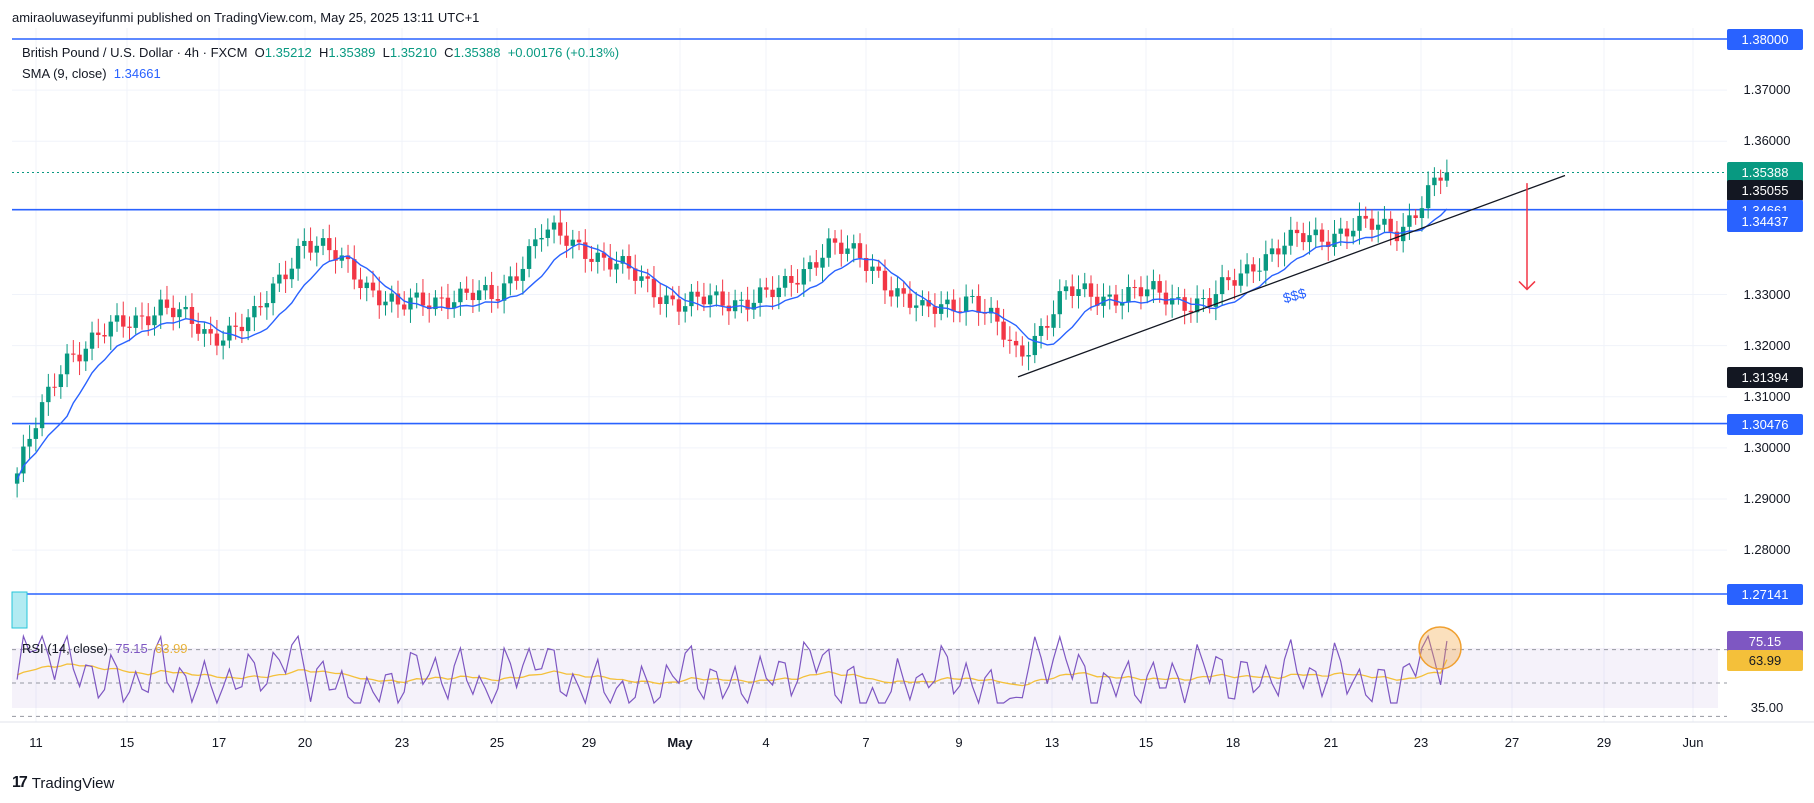  I want to click on time-tick: May, so click(680, 742).